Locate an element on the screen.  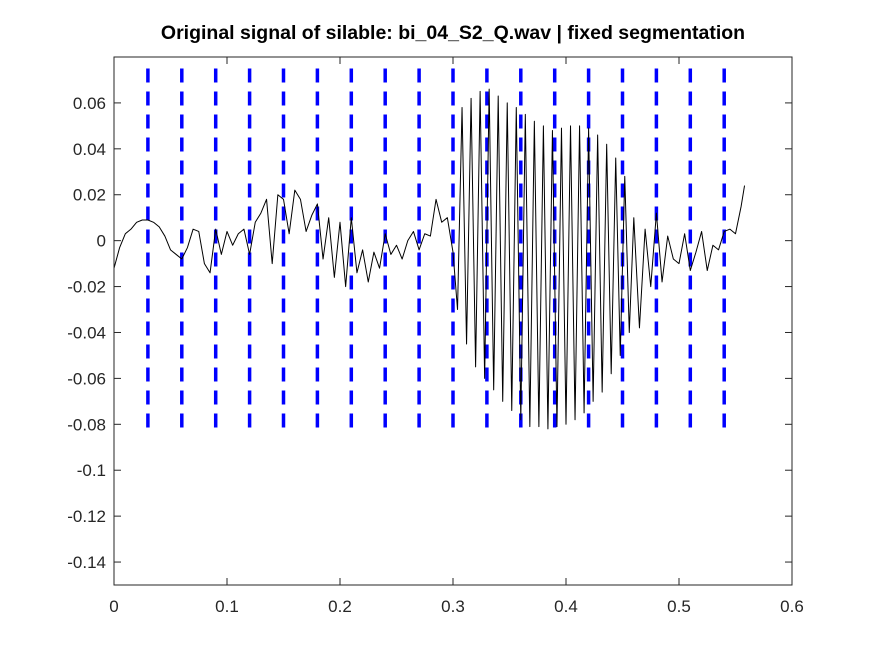
x-tick-label: 0.3 is located at coordinates (453, 606).